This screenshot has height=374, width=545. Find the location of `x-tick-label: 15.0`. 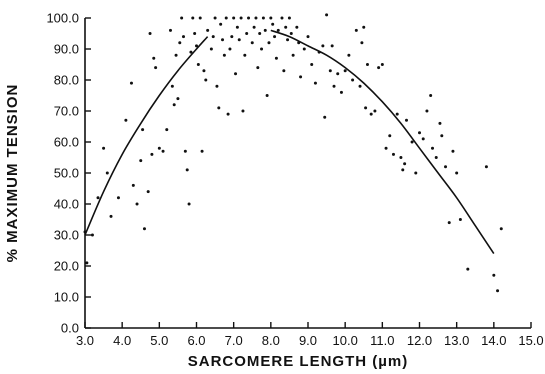

x-tick-label: 15.0 is located at coordinates (530, 340).